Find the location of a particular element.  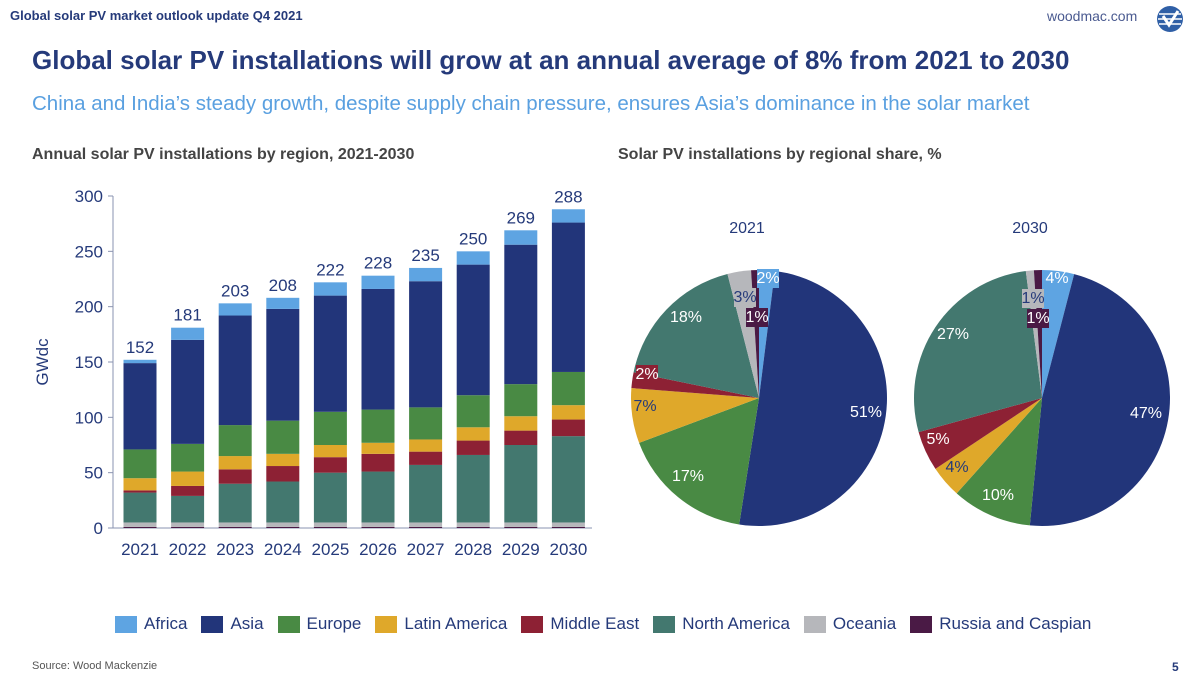

legend-label: North America is located at coordinates (736, 623).